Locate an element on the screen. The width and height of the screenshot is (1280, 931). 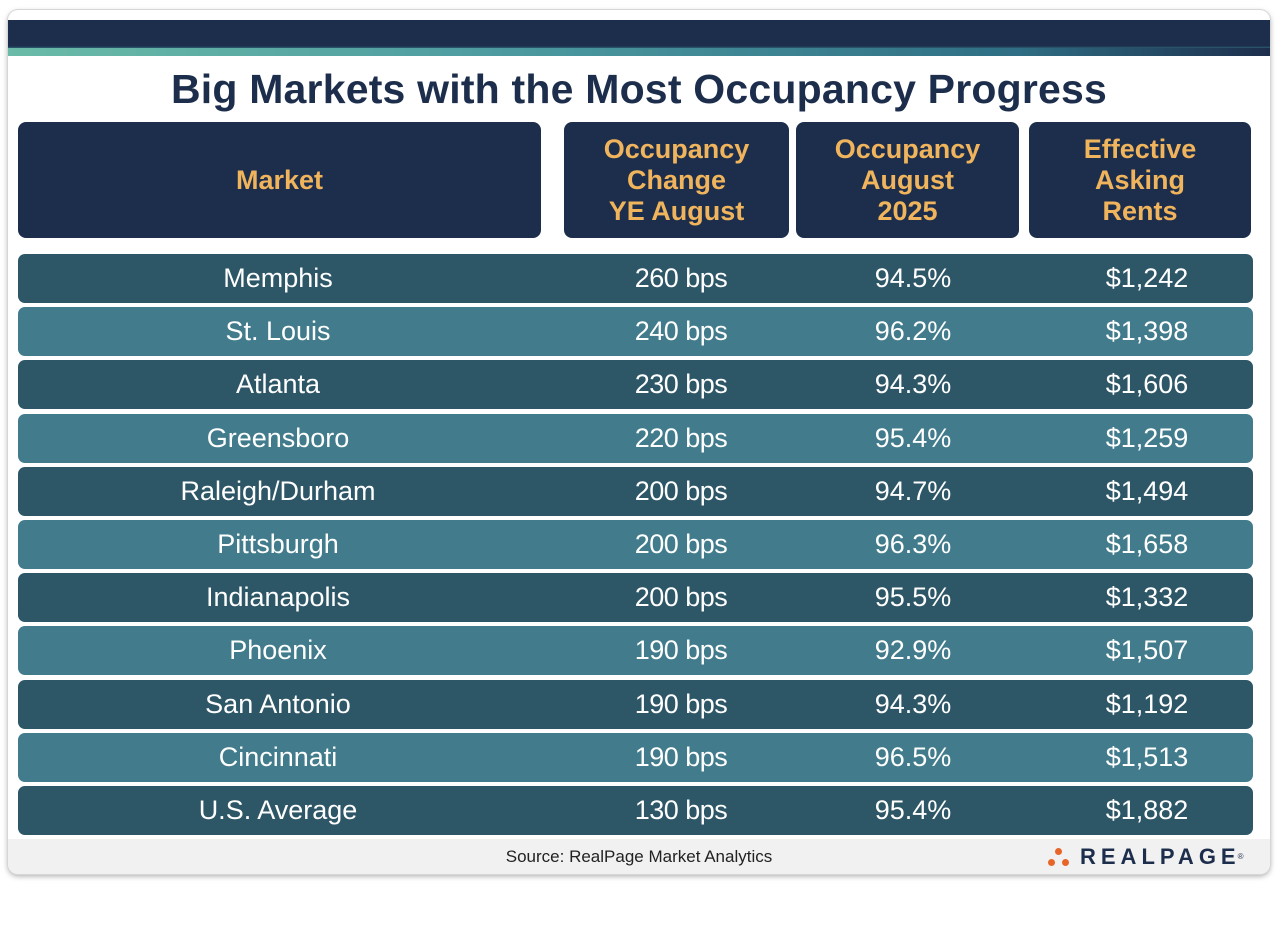
header-occupancy-change-line-3: YE August is located at coordinates (676, 210).